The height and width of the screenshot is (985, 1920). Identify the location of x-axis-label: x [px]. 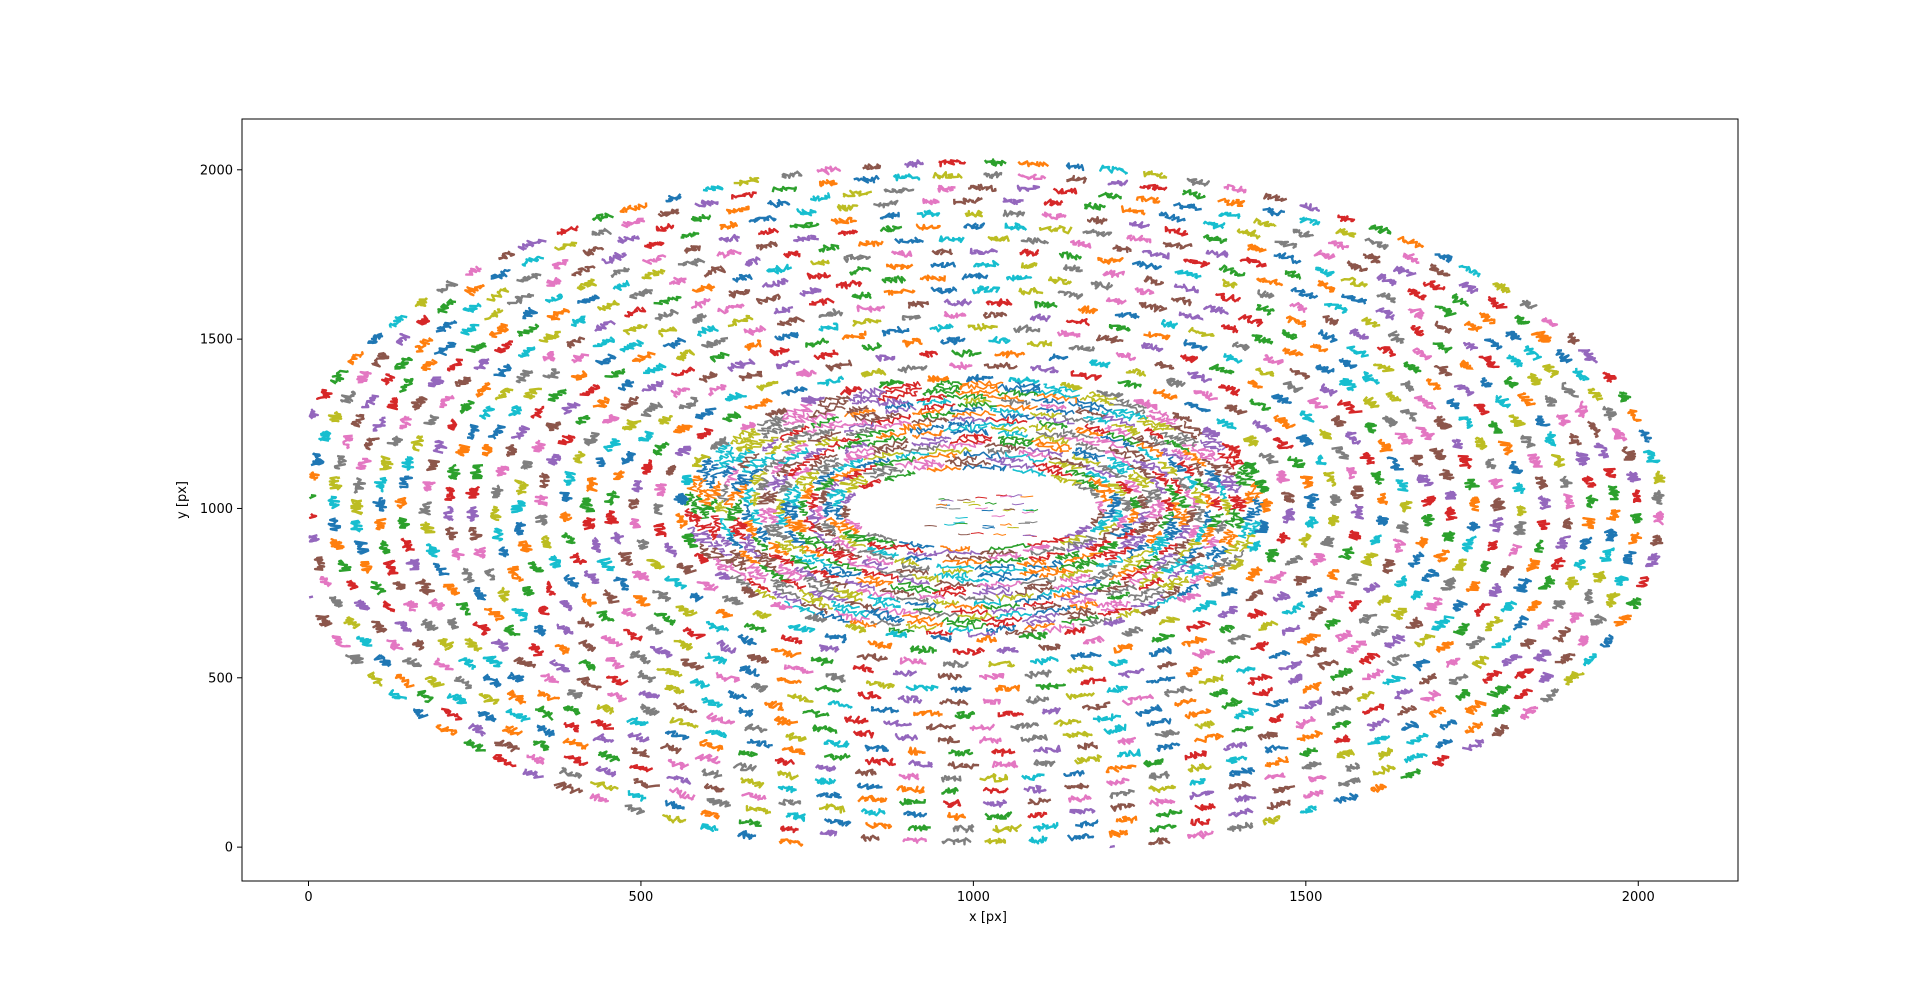
(988, 917).